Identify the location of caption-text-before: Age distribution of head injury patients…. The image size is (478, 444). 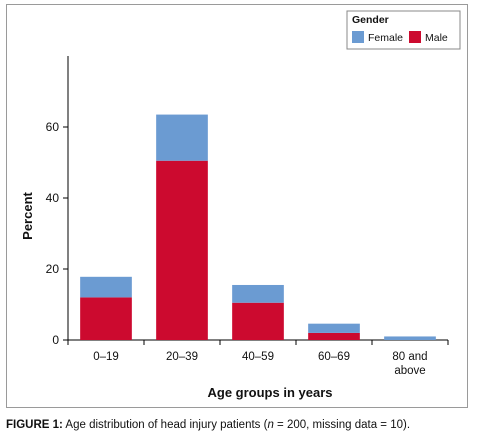
(165, 425).